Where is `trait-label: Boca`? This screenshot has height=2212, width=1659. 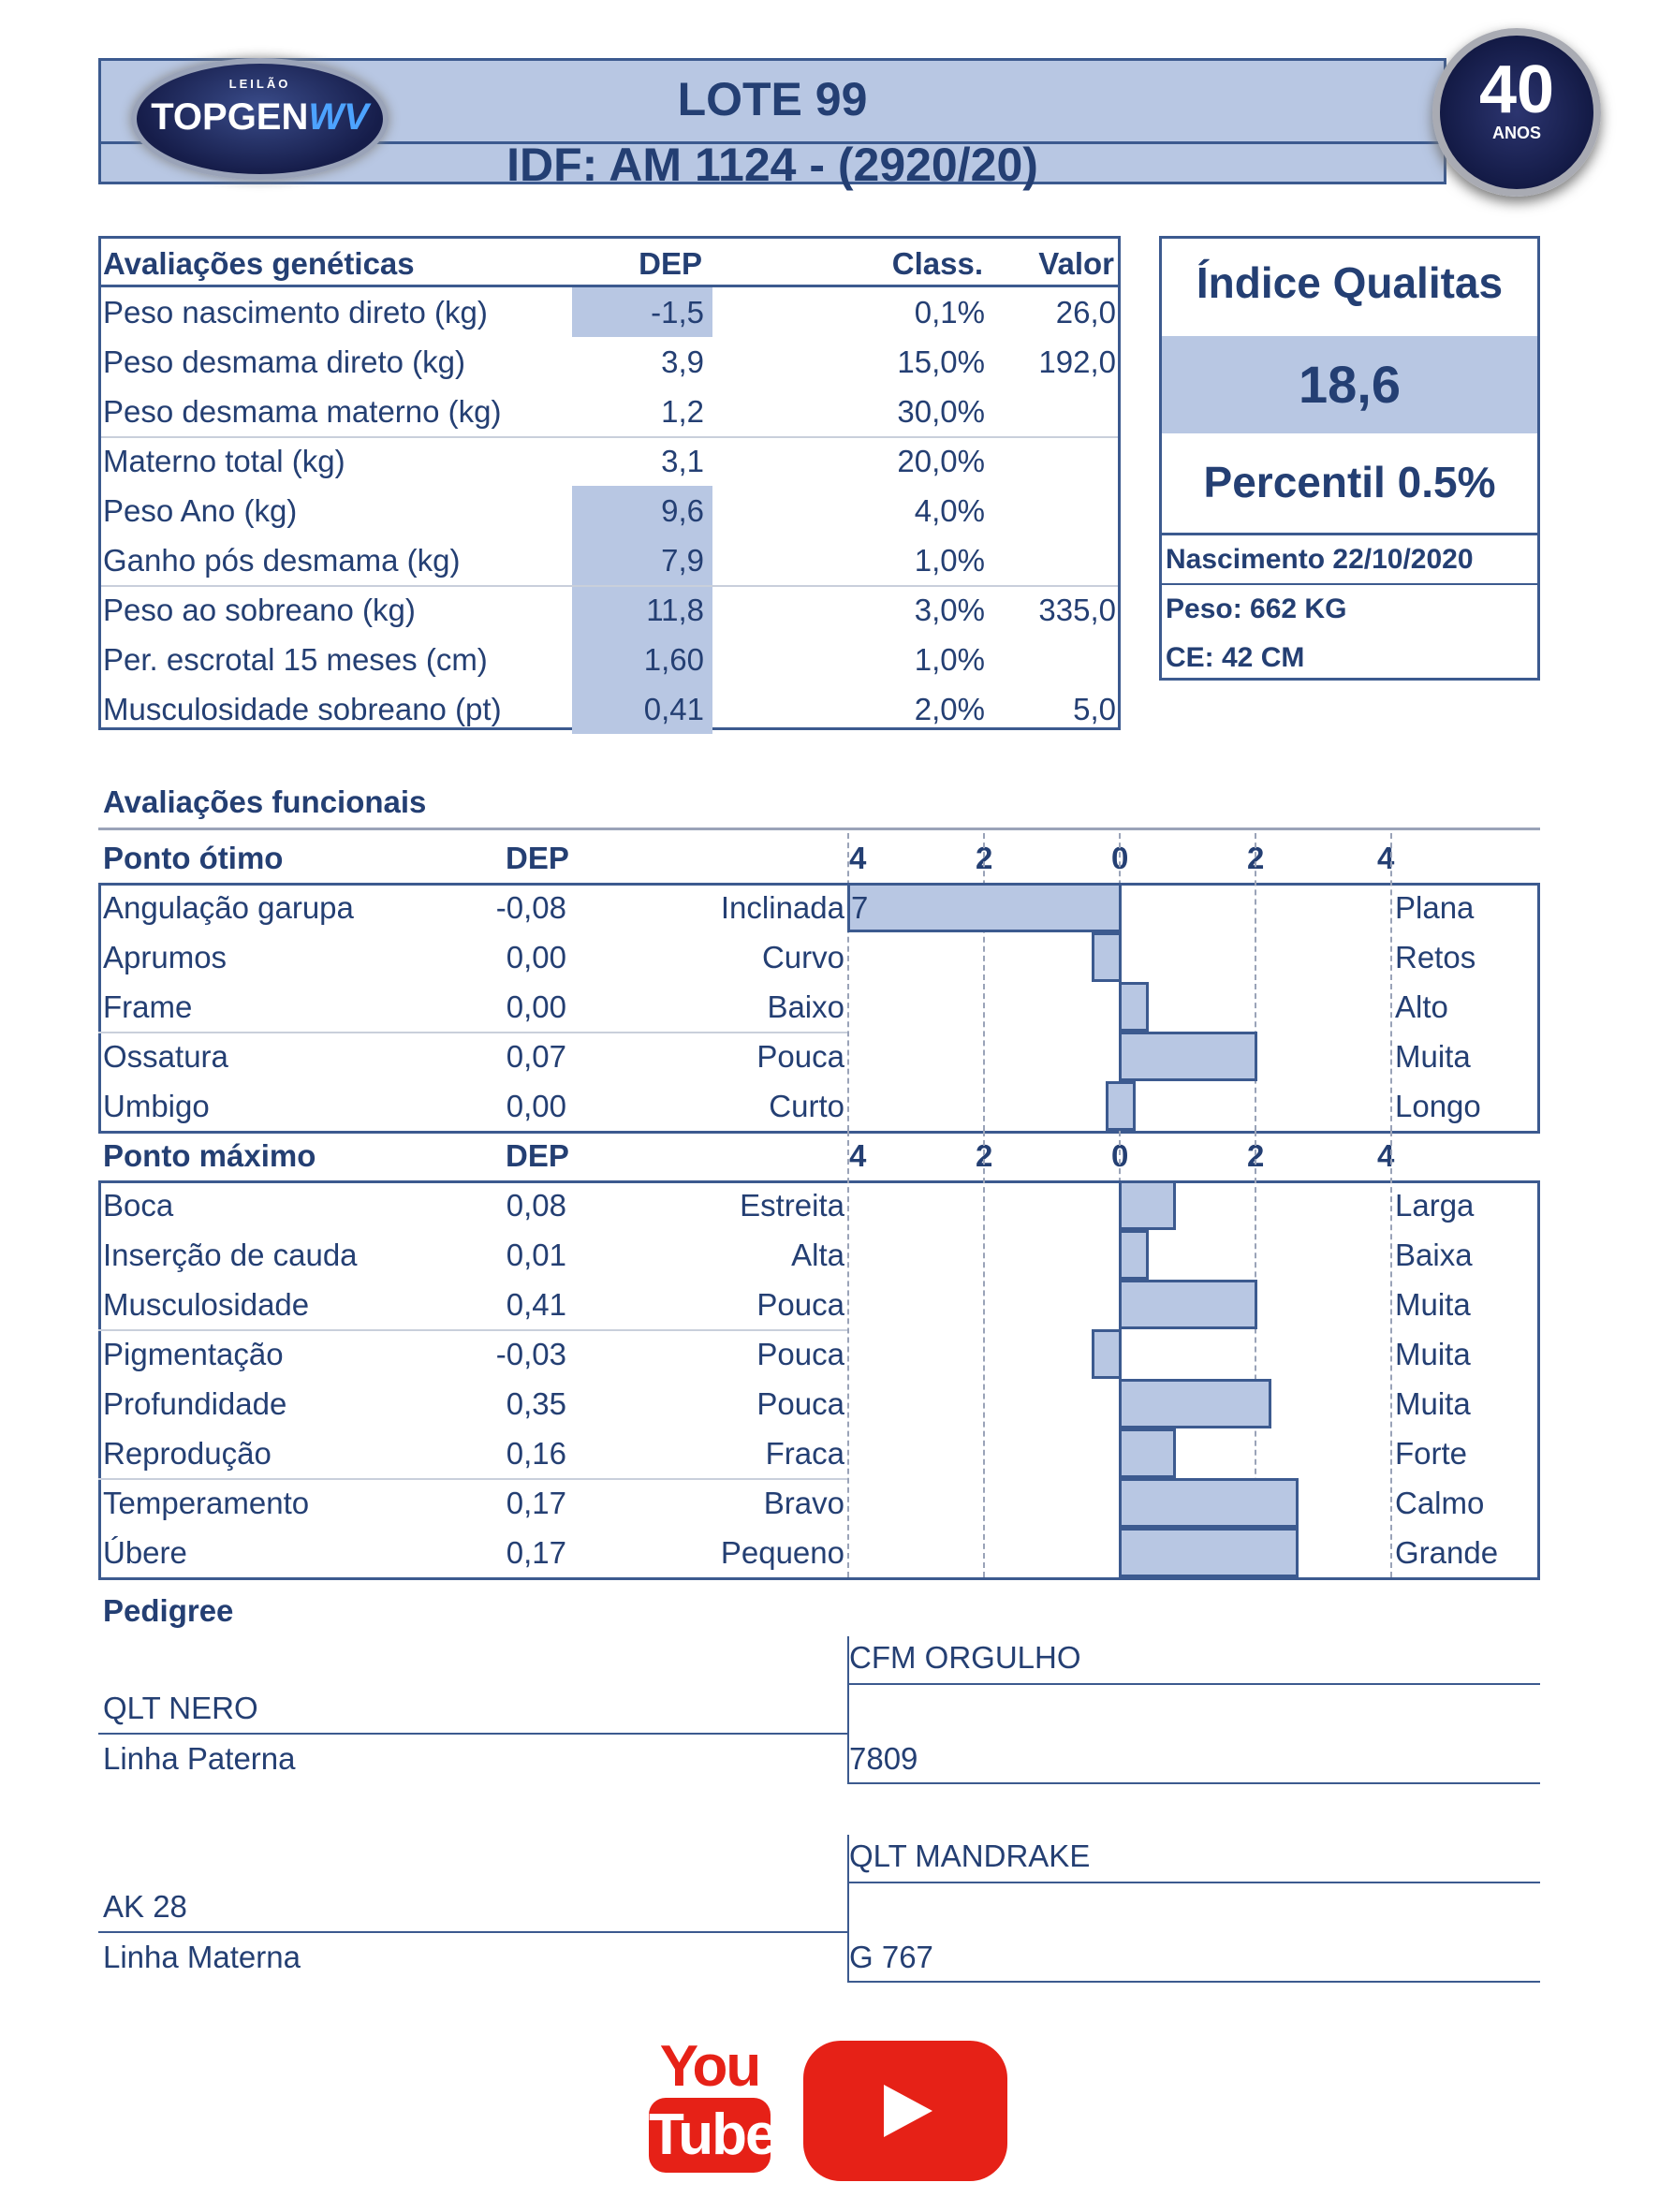
trait-label: Boca is located at coordinates (138, 1205).